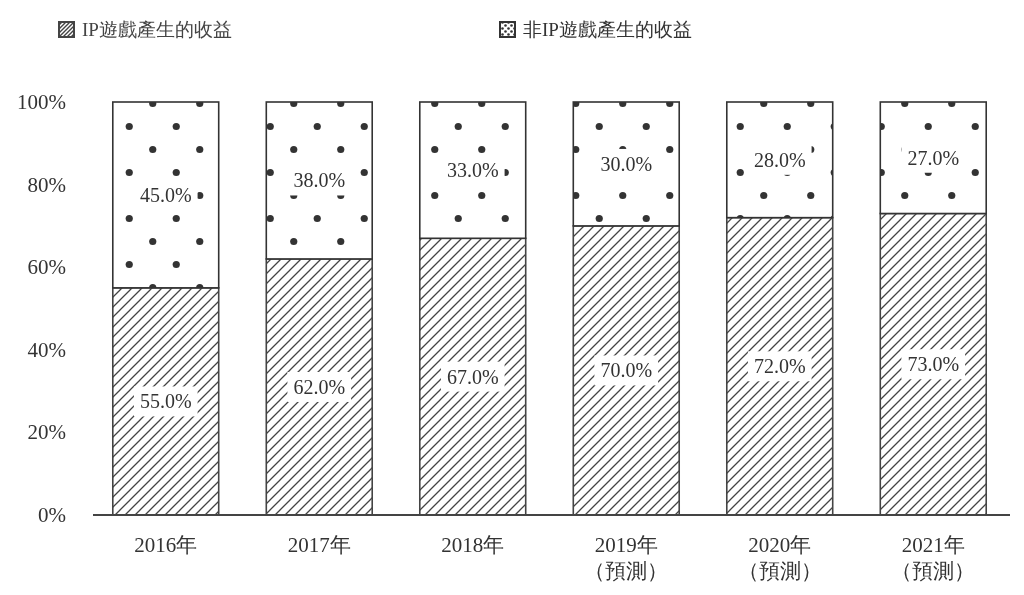 Image resolution: width=1024 pixels, height=595 pixels. I want to click on data-label: 67.0%, so click(472, 376).